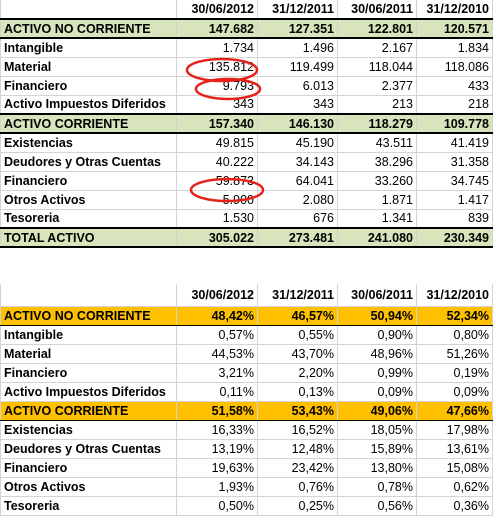 The width and height of the screenshot is (496, 531). What do you see at coordinates (297, 410) in the screenshot?
I see `cell-value: 53,43%` at bounding box center [297, 410].